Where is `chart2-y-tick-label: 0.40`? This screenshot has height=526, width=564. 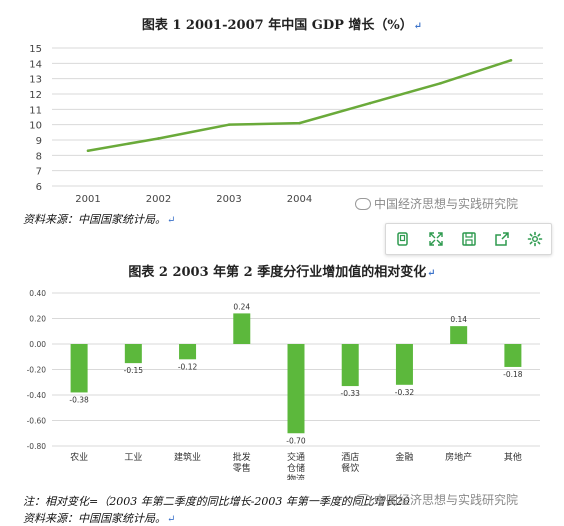 chart2-y-tick-label: 0.40 is located at coordinates (37, 293).